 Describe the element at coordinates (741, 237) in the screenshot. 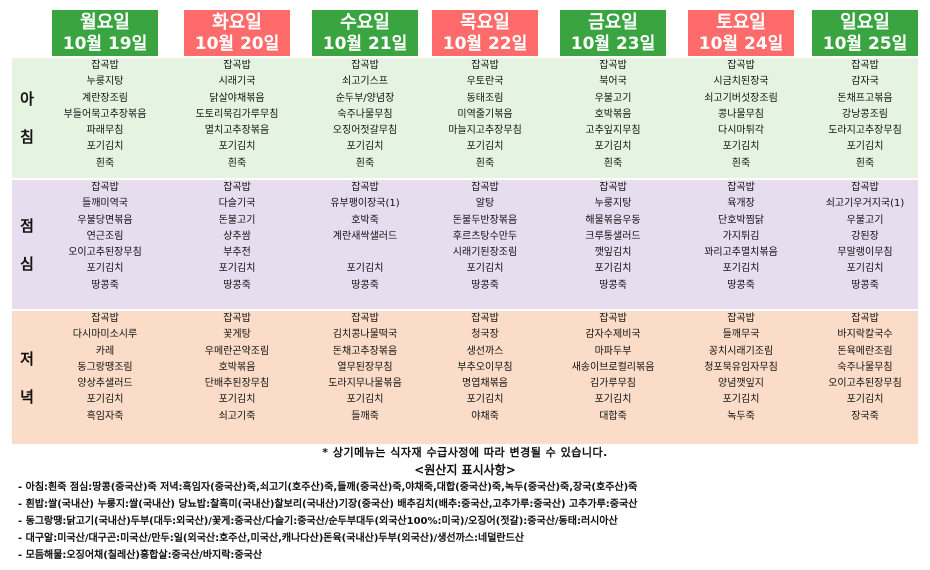

I see `menu-cell-lunch-sat: 잡곡밥 육개장 단호박찜닭 가지튀김 꽈리고추멸치볶음 포기김치 땅콩죽` at that location.